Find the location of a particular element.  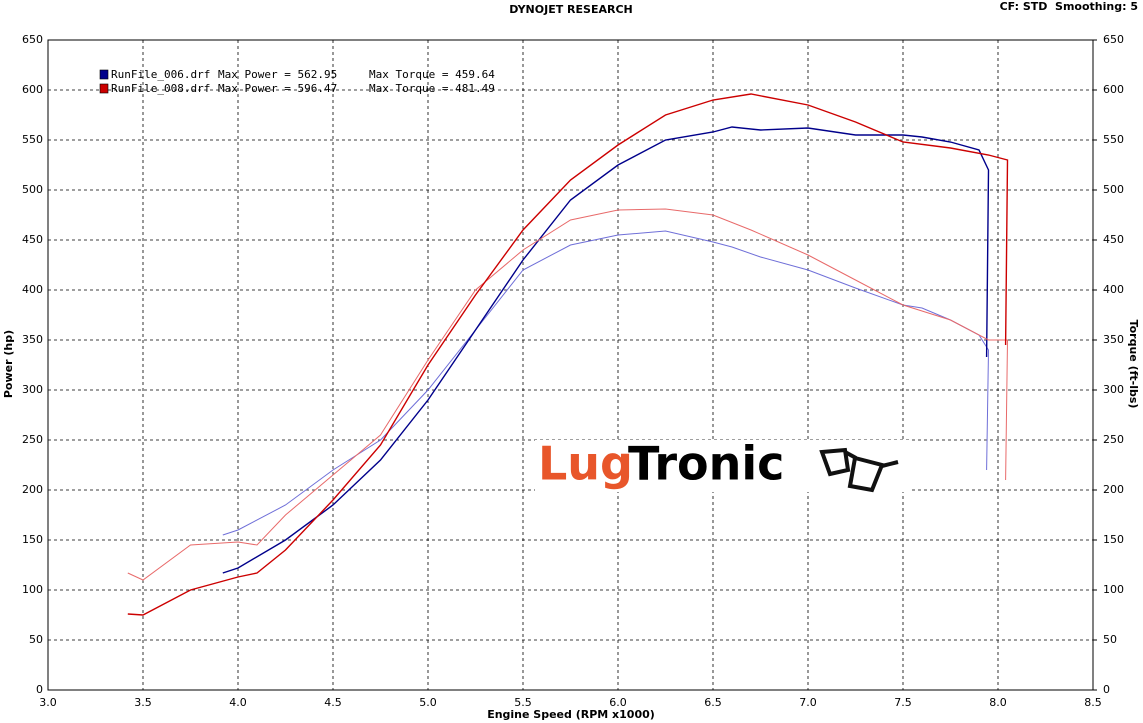

x-tick-label: 4.5 is located at coordinates (333, 702).